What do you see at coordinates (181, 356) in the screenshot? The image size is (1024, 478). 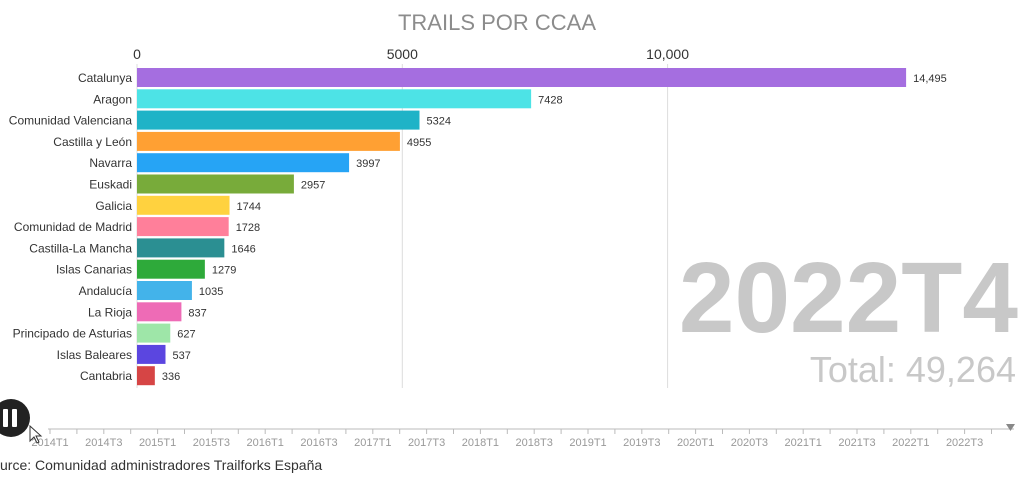 I see `value-label: 537` at bounding box center [181, 356].